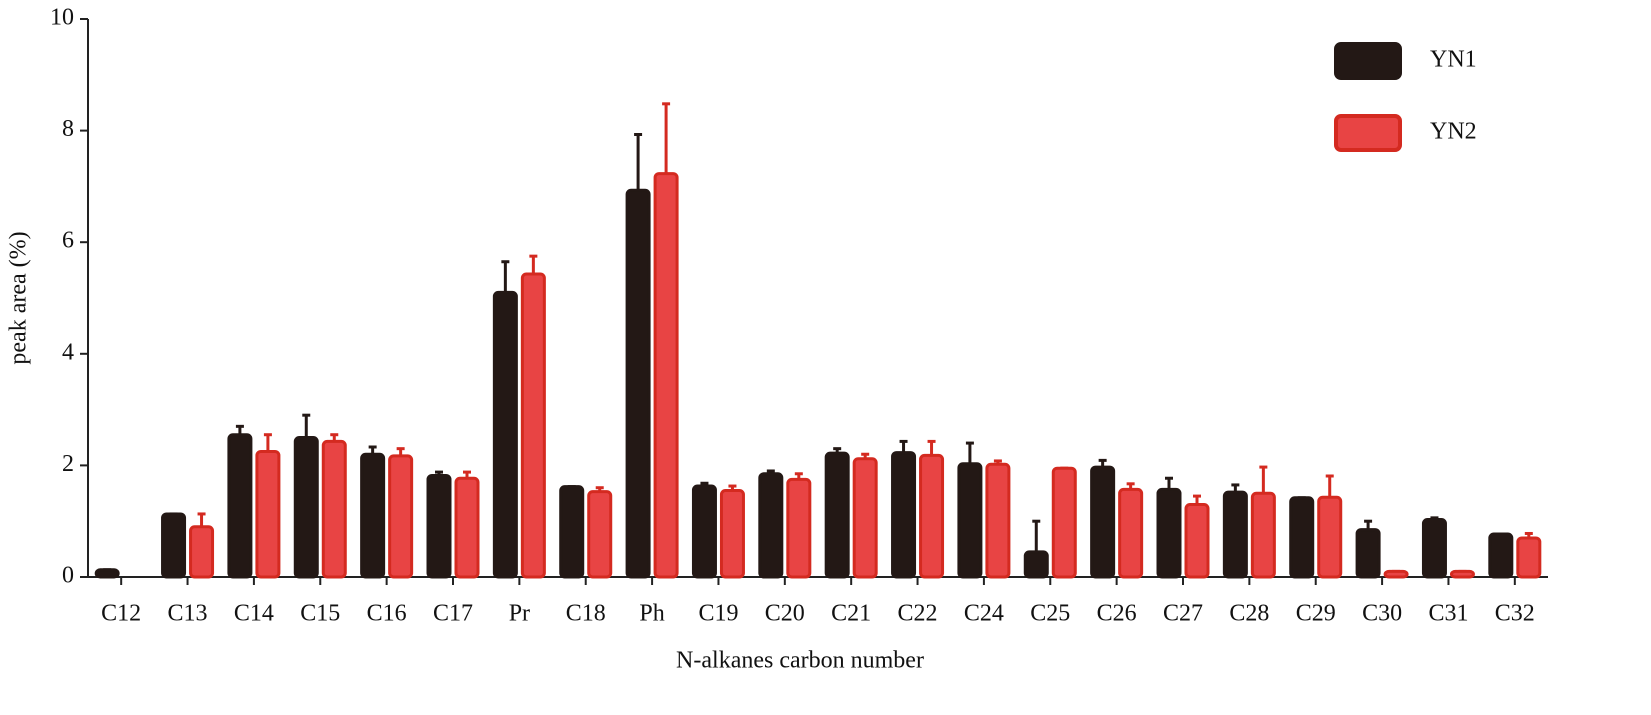  Describe the element at coordinates (188, 614) in the screenshot. I see `x-tick-label: C13` at that location.